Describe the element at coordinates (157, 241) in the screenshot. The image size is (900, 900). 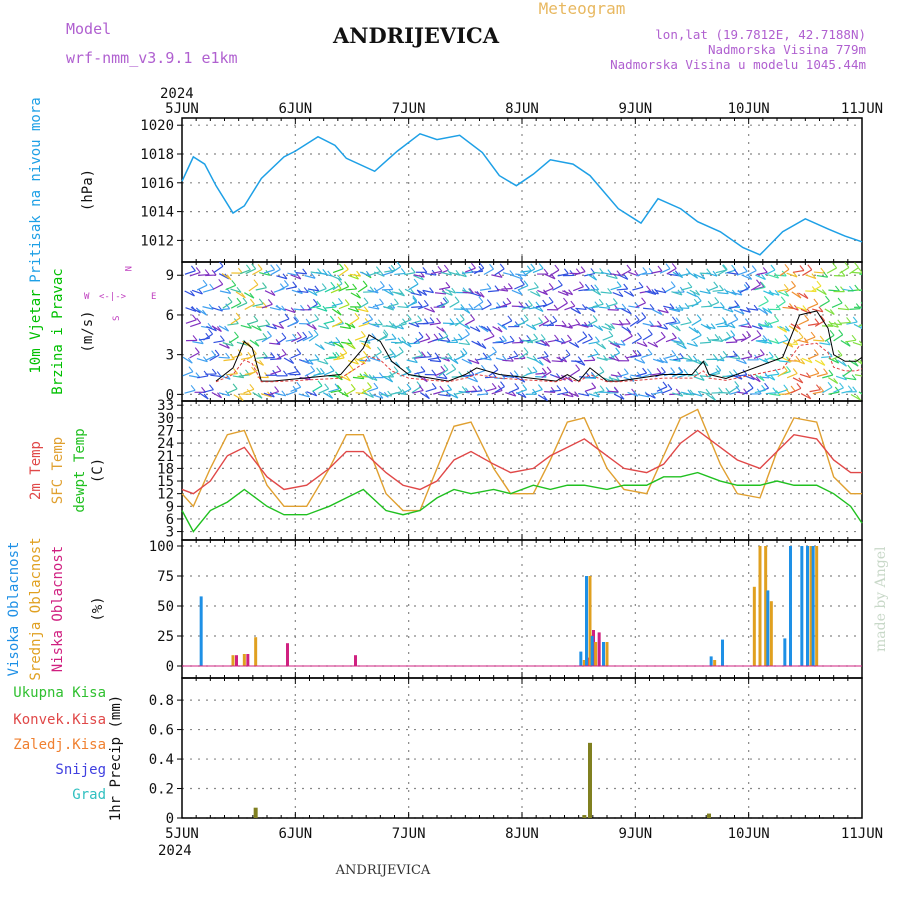
I see `y-tick-label: 1012` at that location.